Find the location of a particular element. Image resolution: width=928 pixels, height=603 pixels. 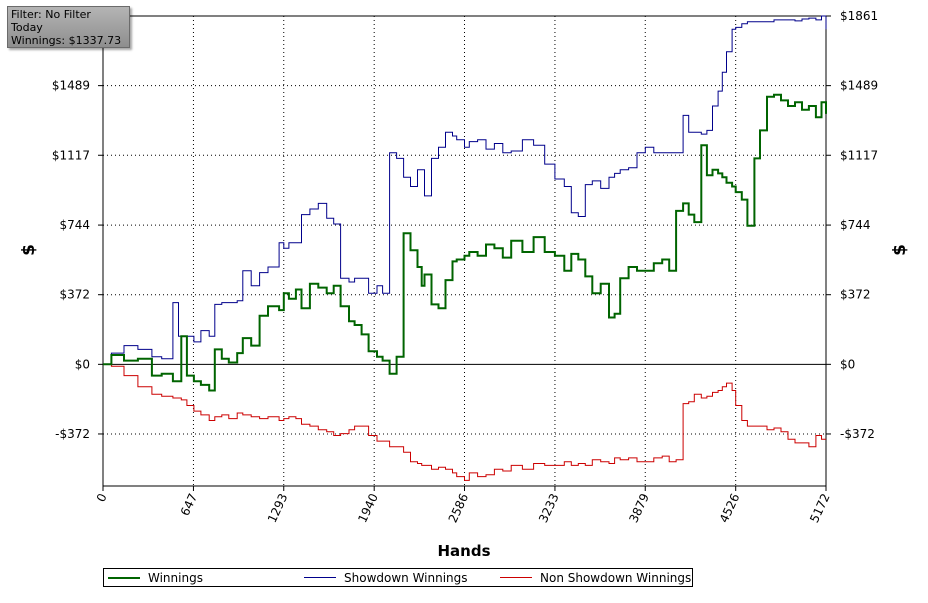

x-axis: 0 647 1293 1940 2586 3233 3879 4526 5172 is located at coordinates (463, 505).